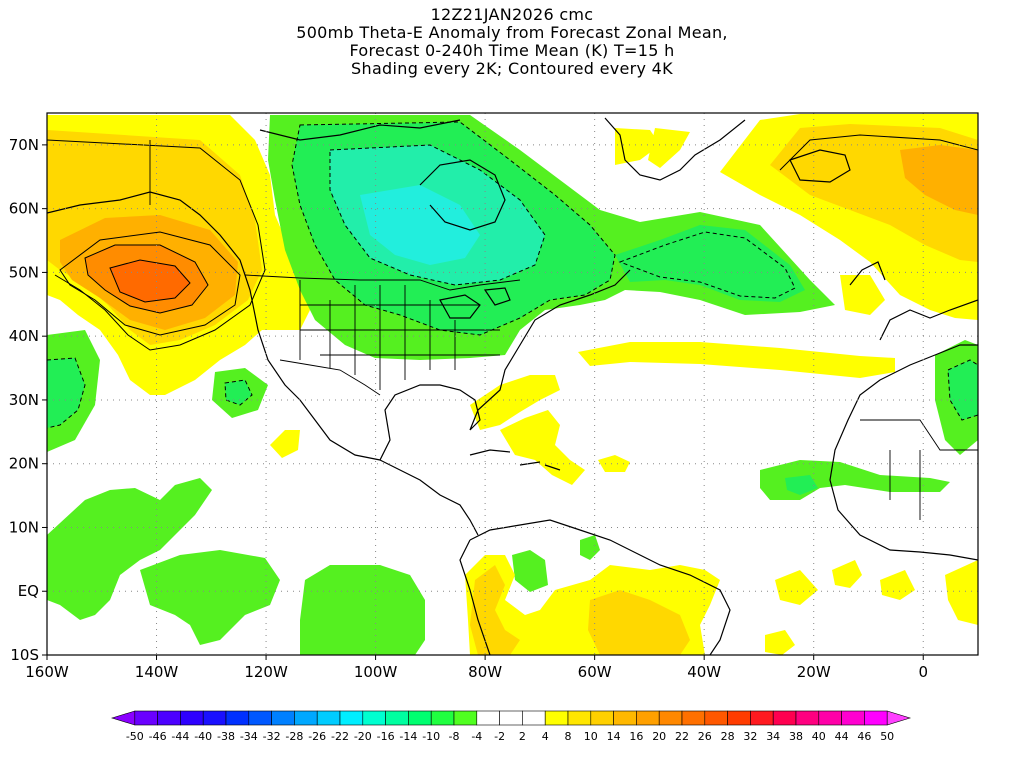 This screenshot has width=1024, height=768. I want to click on west-africa-cold-inner, so click(801, 485).